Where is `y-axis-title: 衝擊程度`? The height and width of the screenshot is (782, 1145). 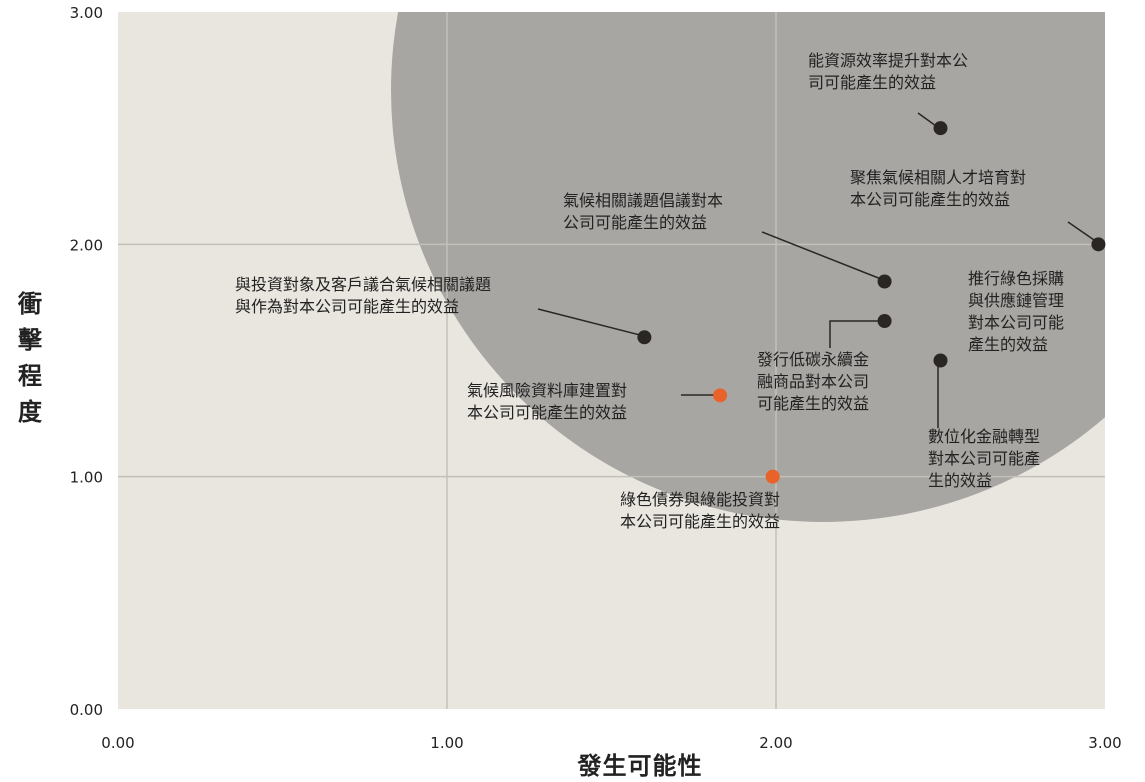
y-axis-title: 衝擊程度 is located at coordinates (30, 358).